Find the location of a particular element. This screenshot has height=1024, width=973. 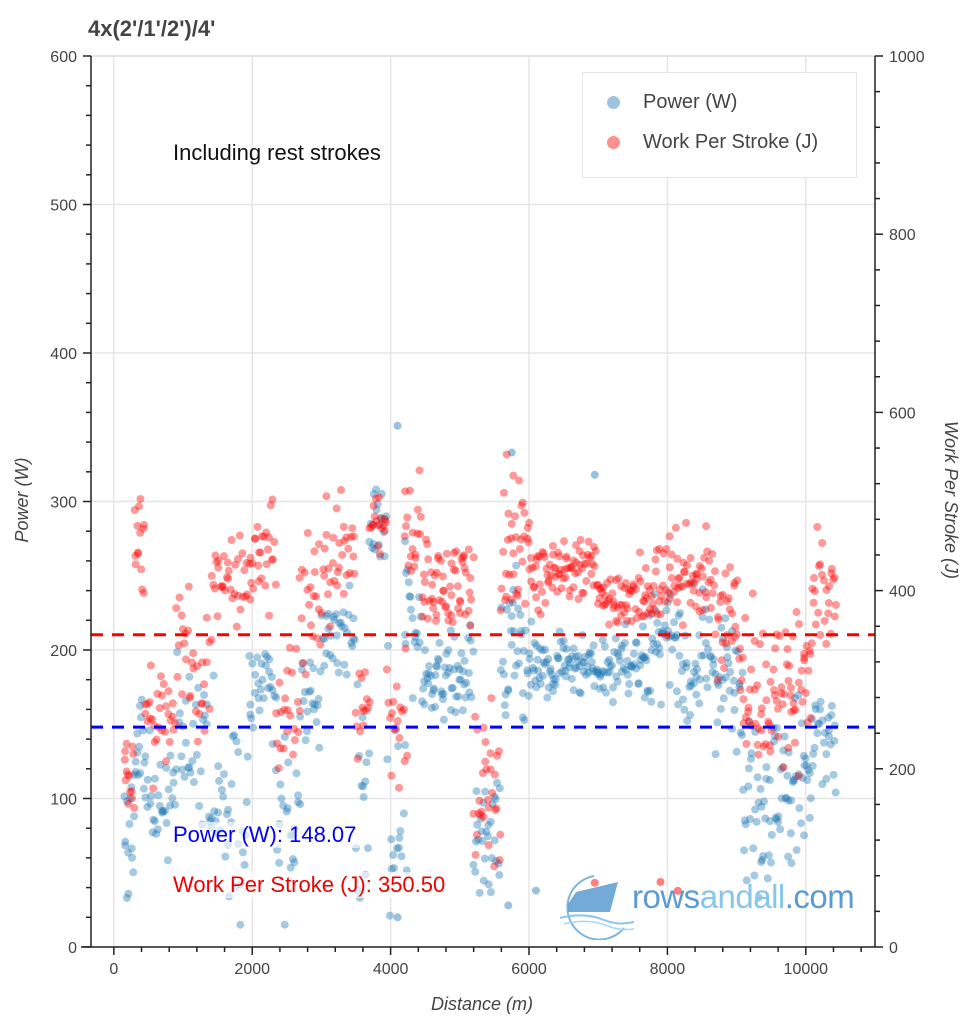

svg-text: 100 is located at coordinates (63, 800).